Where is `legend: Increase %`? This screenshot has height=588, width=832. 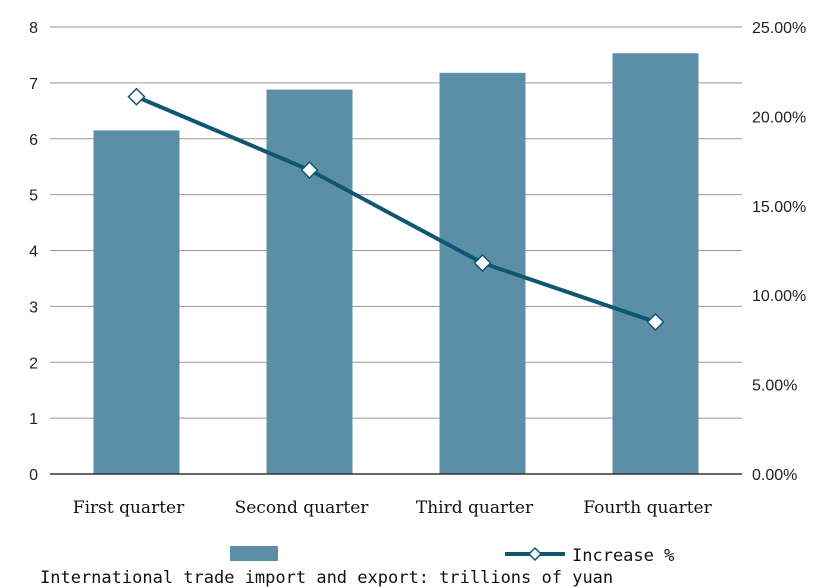 legend: Increase % is located at coordinates (452, 556).